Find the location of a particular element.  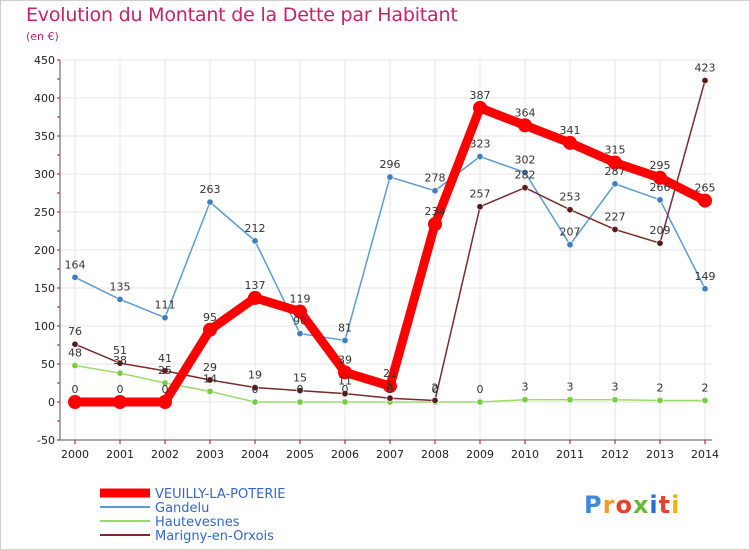

y-tick-label: 300 is located at coordinates (44, 174).